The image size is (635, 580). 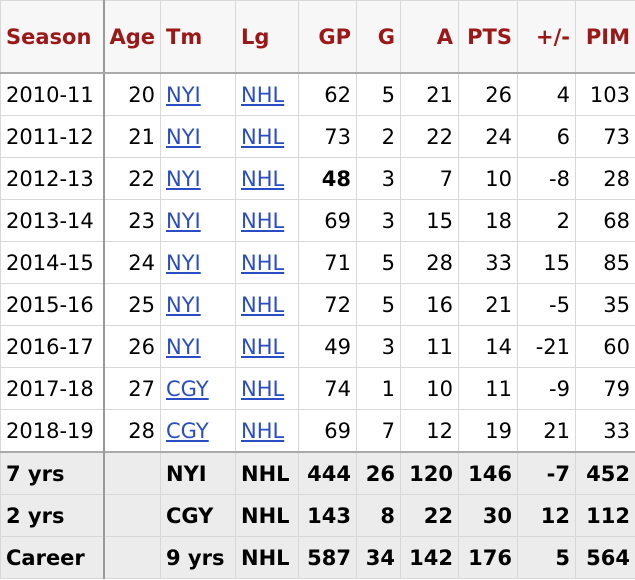 What do you see at coordinates (605, 346) in the screenshot?
I see `cell: 60` at bounding box center [605, 346].